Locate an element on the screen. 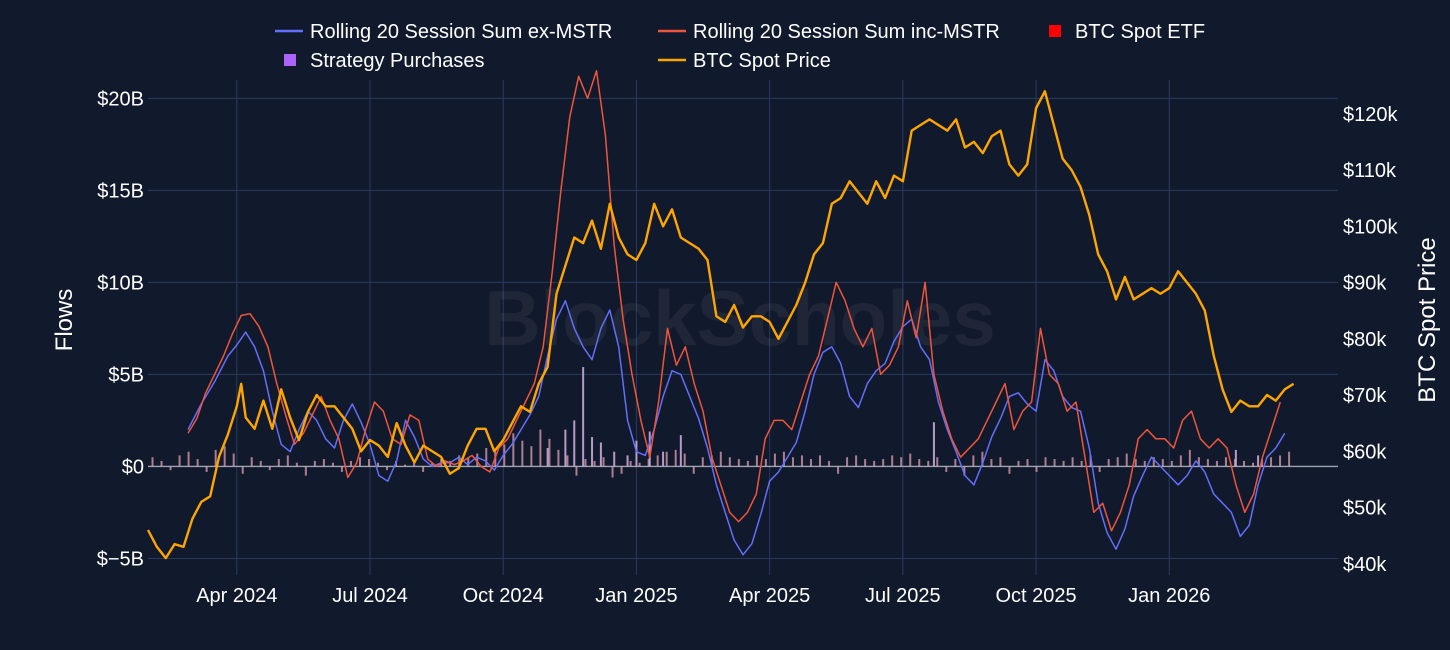 The image size is (1450, 650). legend-item: Rolling 20 Session Sum inc-MSTR is located at coordinates (829, 32).